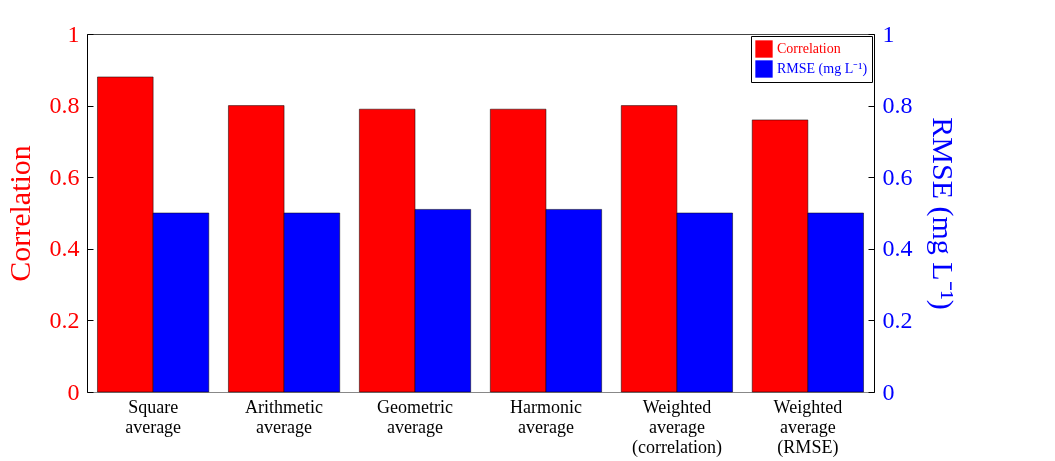 This screenshot has width=1055, height=461. I want to click on x-tick-label: Weighted average (RMSE), so click(808, 427).